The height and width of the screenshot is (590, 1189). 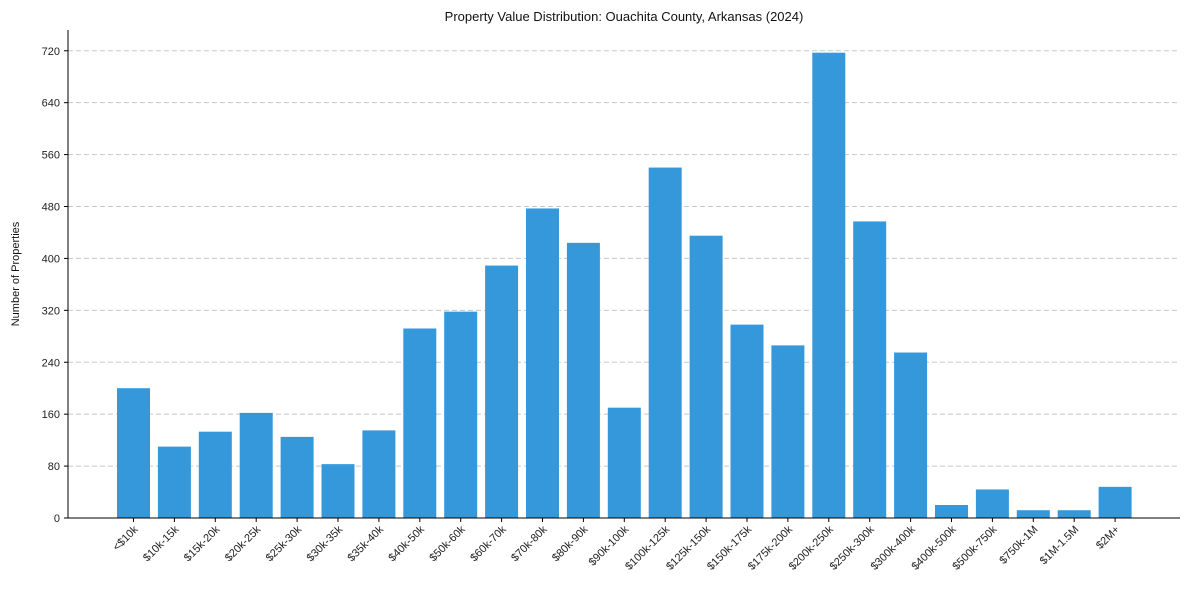 I want to click on y-ticks: 0 80 160 240 320 400 480 560 640 720, so click(x=55, y=285).